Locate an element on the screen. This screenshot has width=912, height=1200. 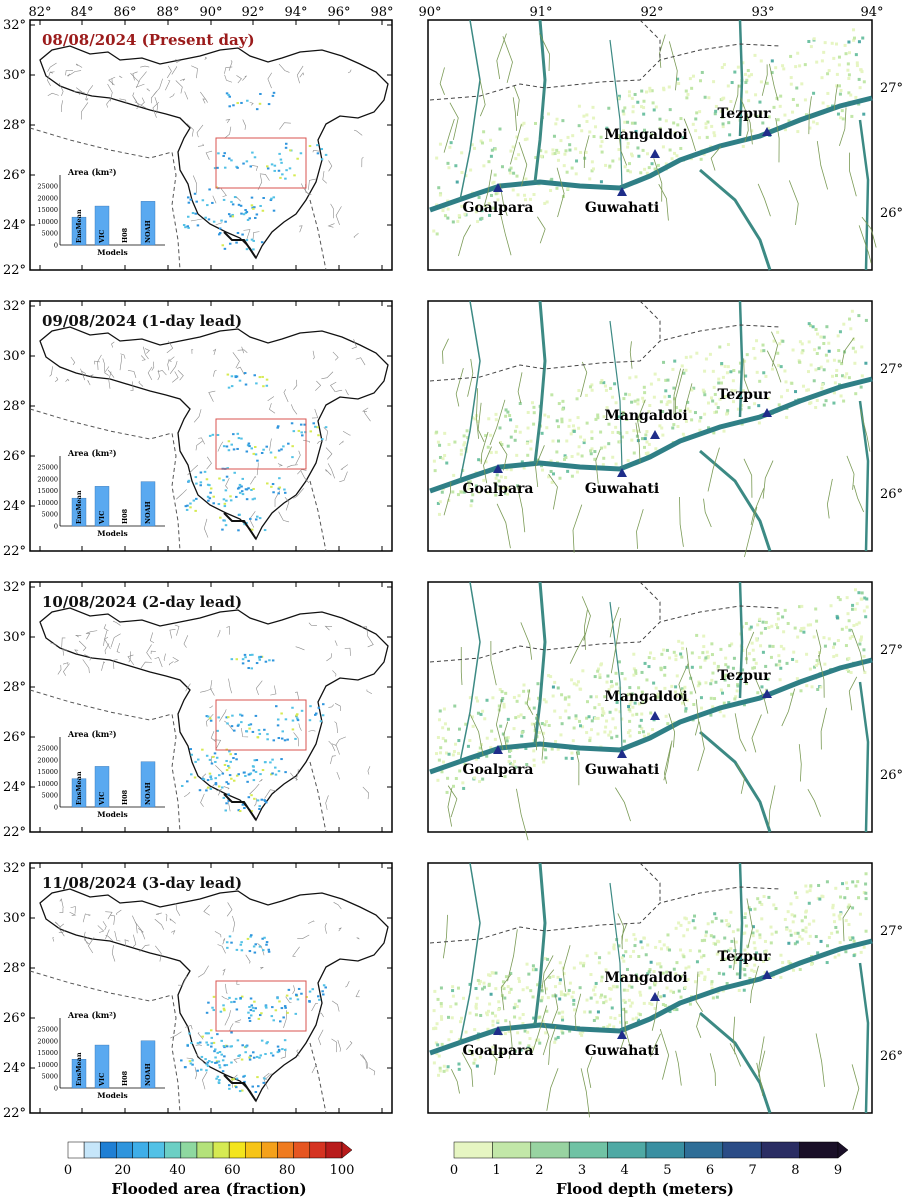
longitude-label: 88° is located at coordinates (167, 12).